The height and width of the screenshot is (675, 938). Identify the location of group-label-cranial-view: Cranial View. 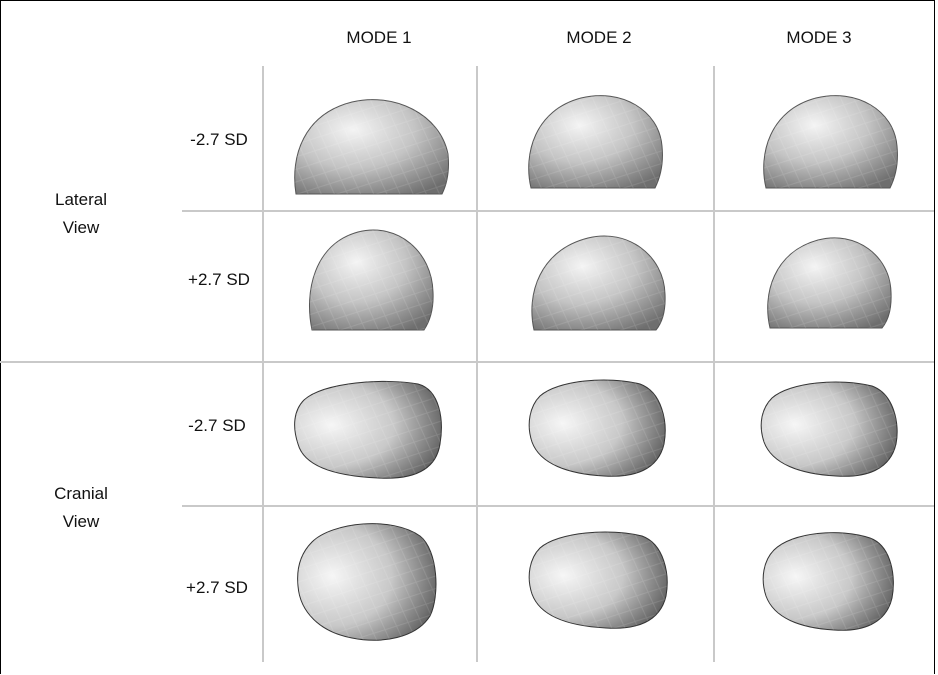
(81, 508).